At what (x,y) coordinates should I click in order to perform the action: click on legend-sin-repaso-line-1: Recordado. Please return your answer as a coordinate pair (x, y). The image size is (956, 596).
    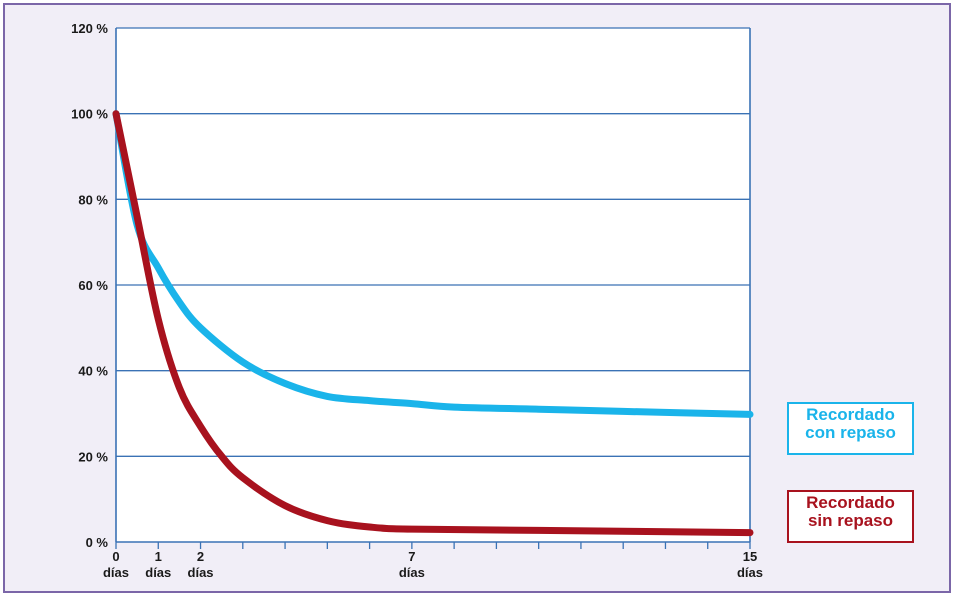
    Looking at the image, I should click on (850, 502).